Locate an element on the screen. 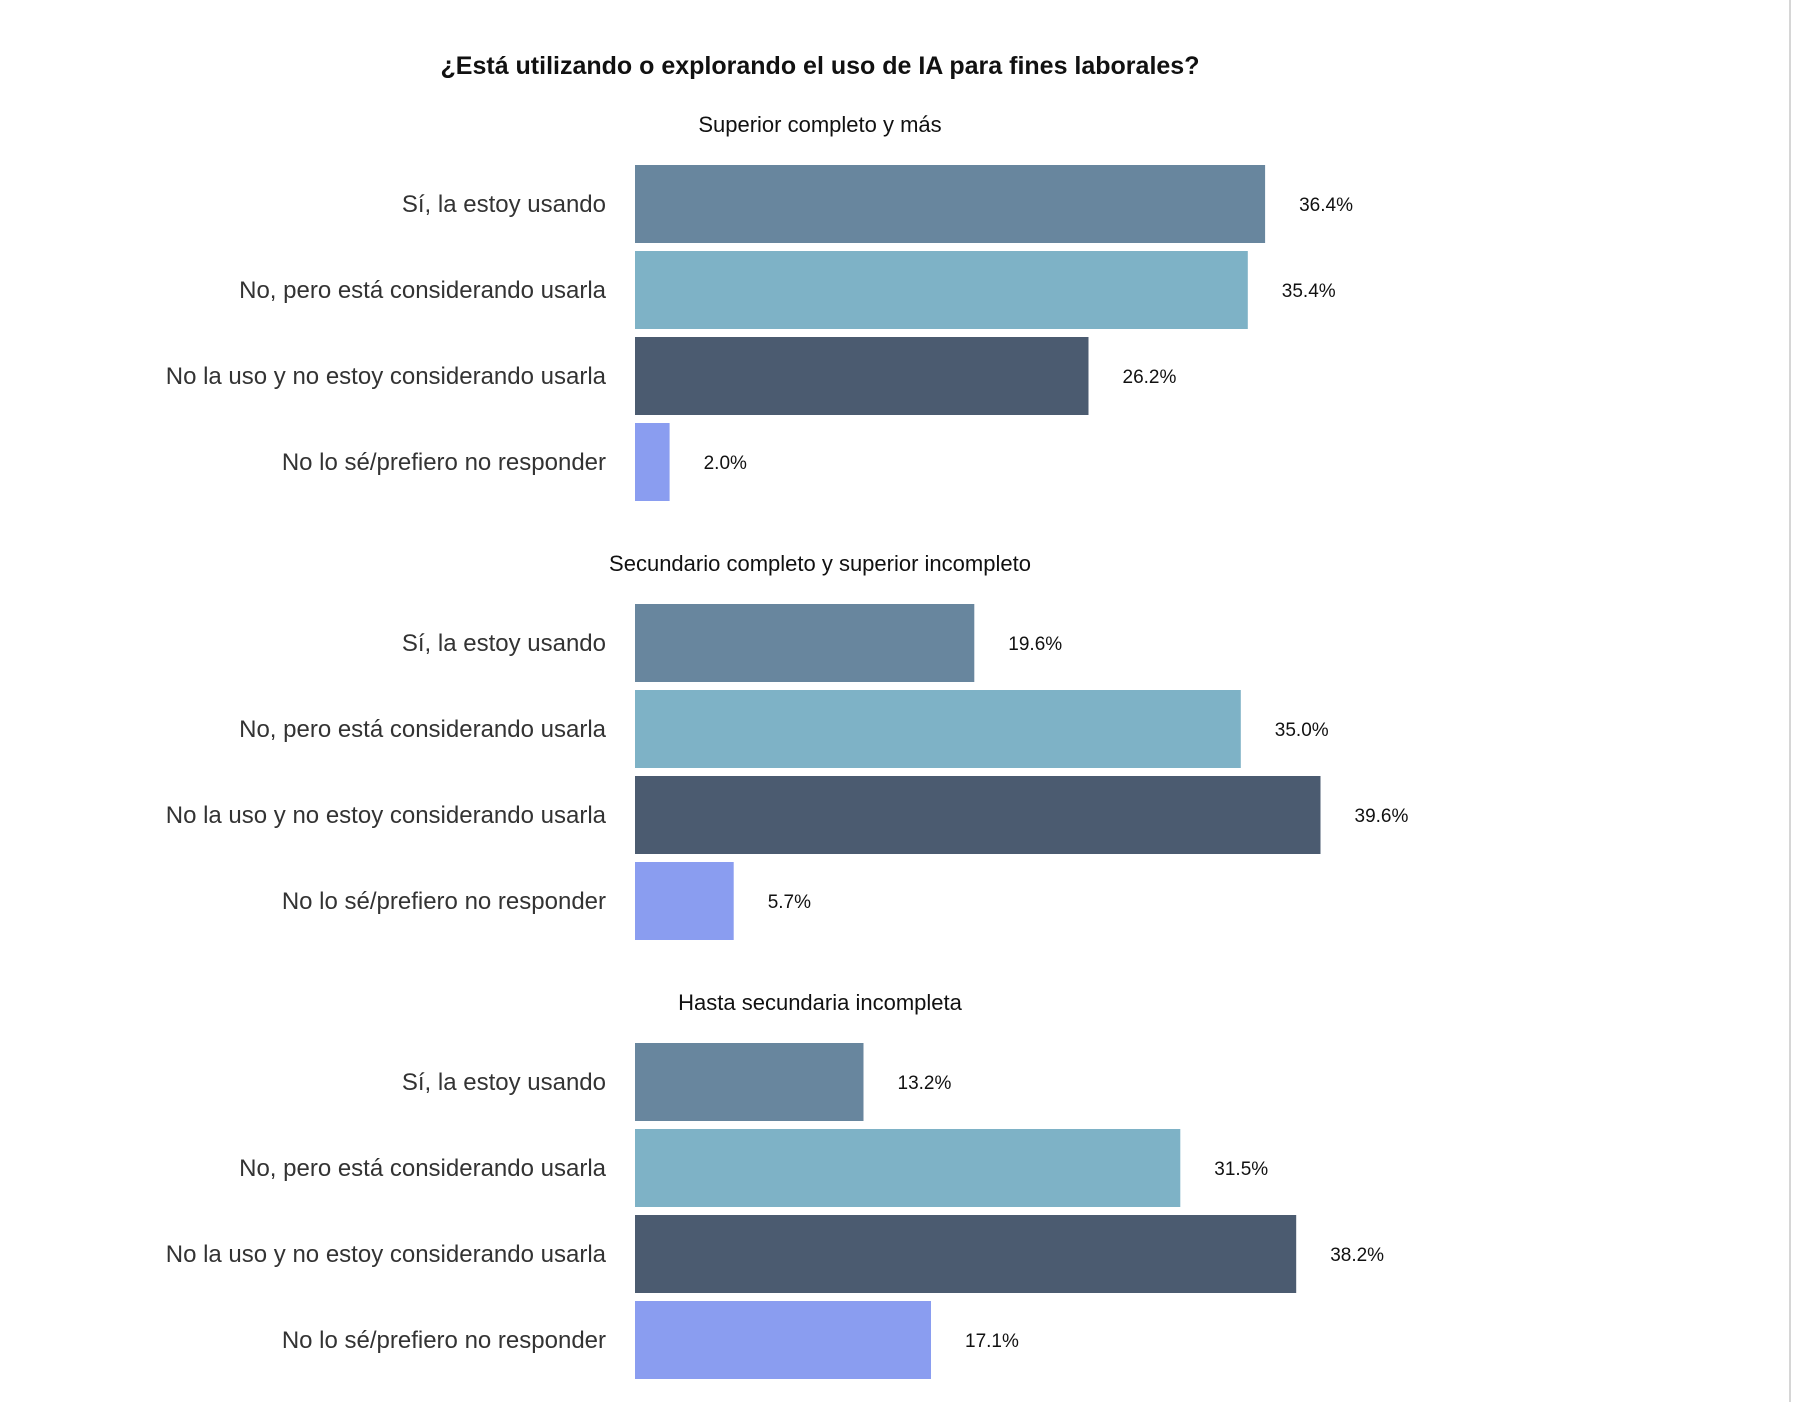  data-label: 36.4% is located at coordinates (1326, 205).